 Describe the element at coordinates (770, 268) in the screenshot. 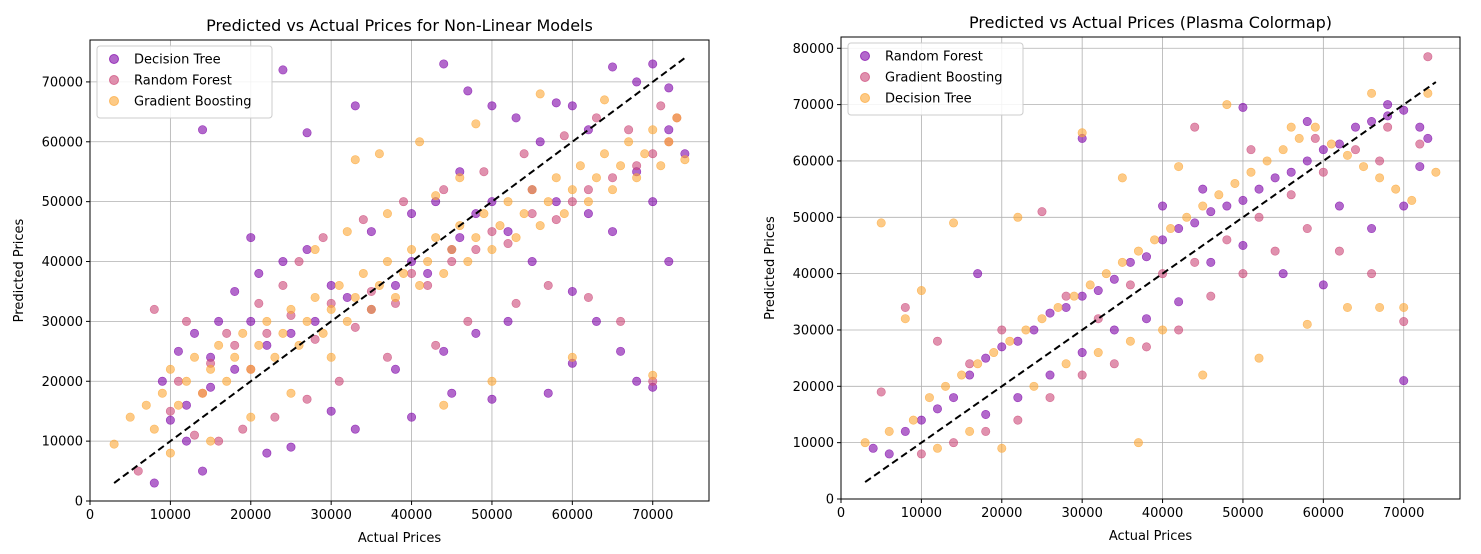

I see `right-y-axis-label: Predicted Prices` at that location.